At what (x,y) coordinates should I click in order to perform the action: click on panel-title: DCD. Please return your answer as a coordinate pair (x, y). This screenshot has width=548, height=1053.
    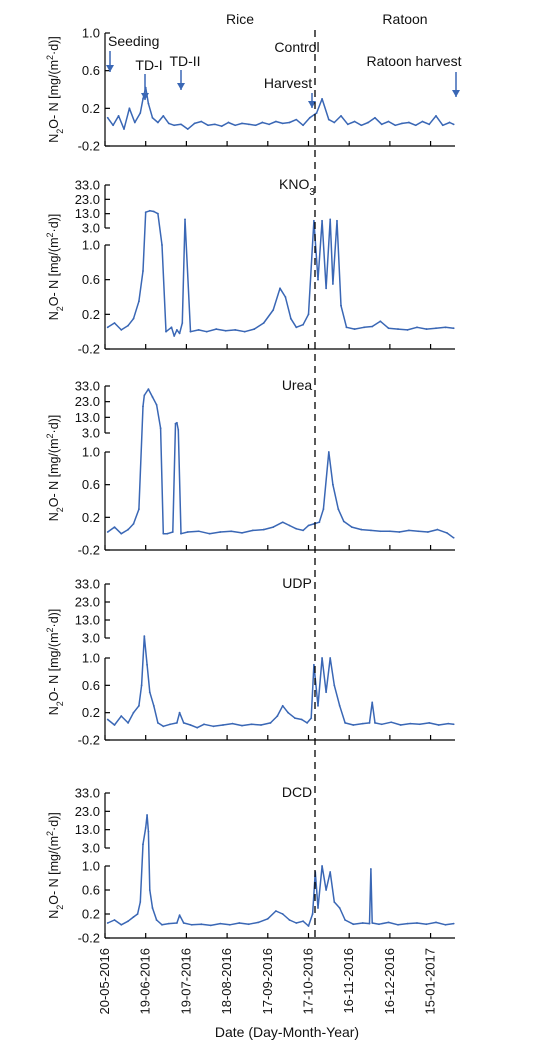
    Looking at the image, I should click on (297, 792).